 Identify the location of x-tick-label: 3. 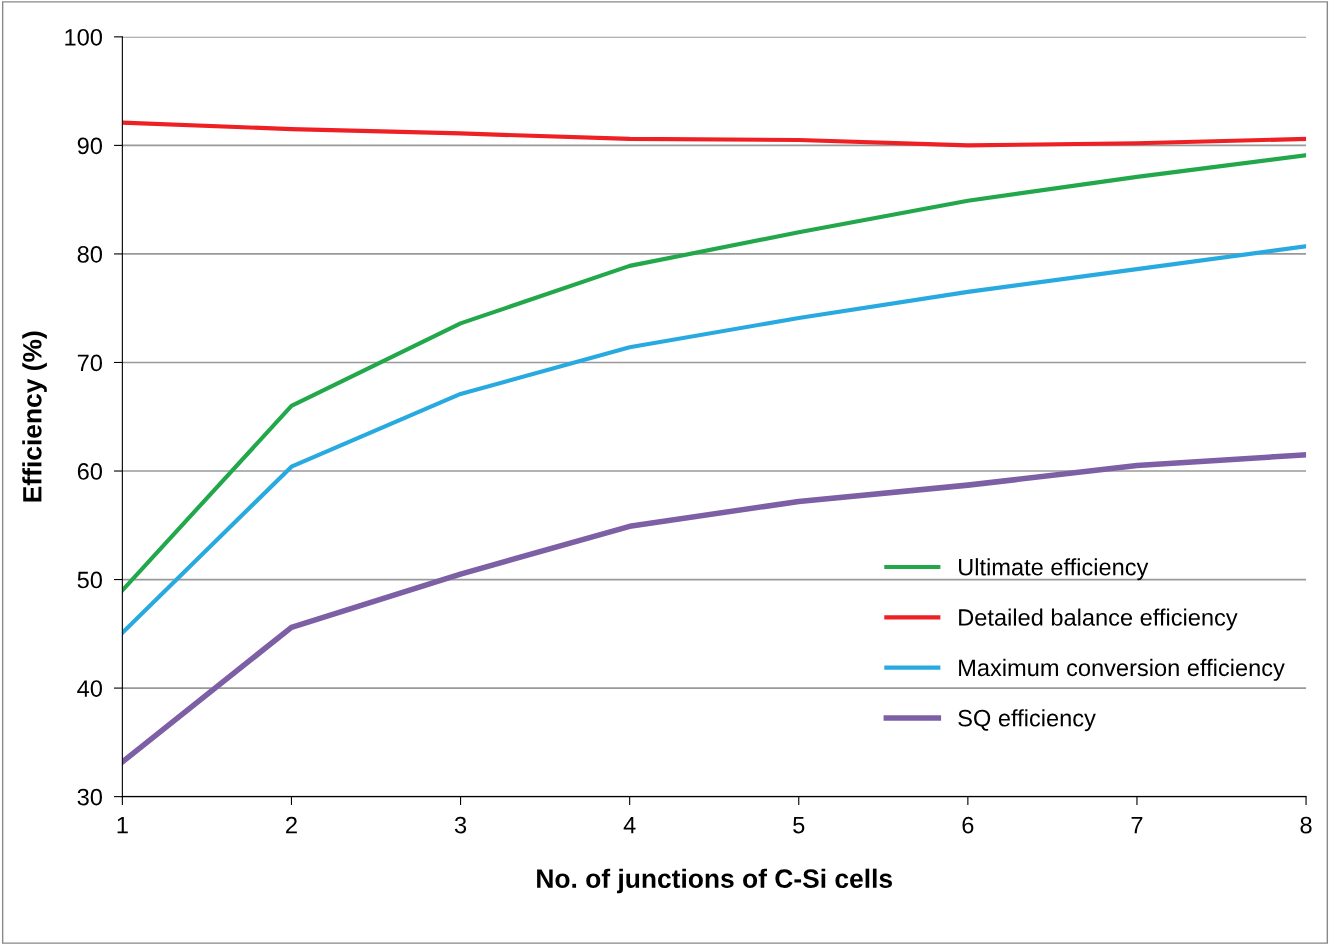
(460, 825).